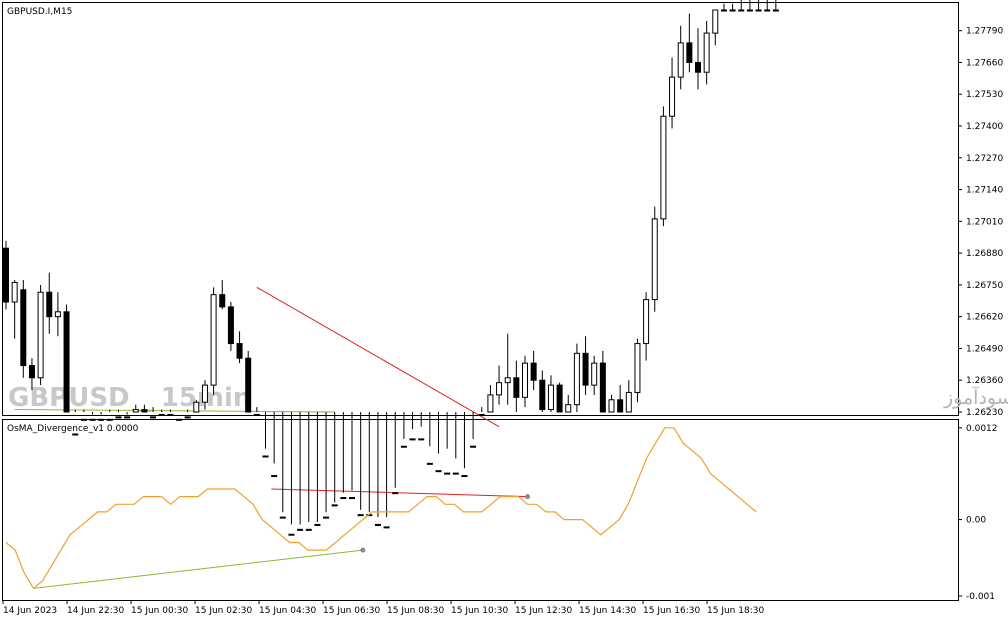  Describe the element at coordinates (543, 611) in the screenshot. I see `time-tick-label: 15 Jun 12:30` at that location.